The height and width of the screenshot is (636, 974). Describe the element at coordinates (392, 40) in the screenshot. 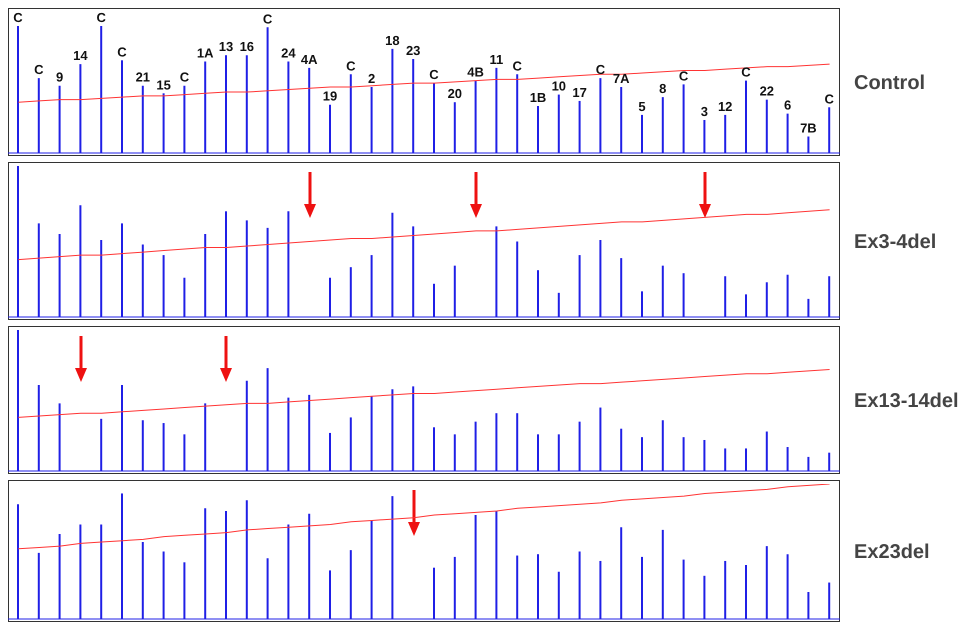

I see `x-tick-label: 18` at that location.